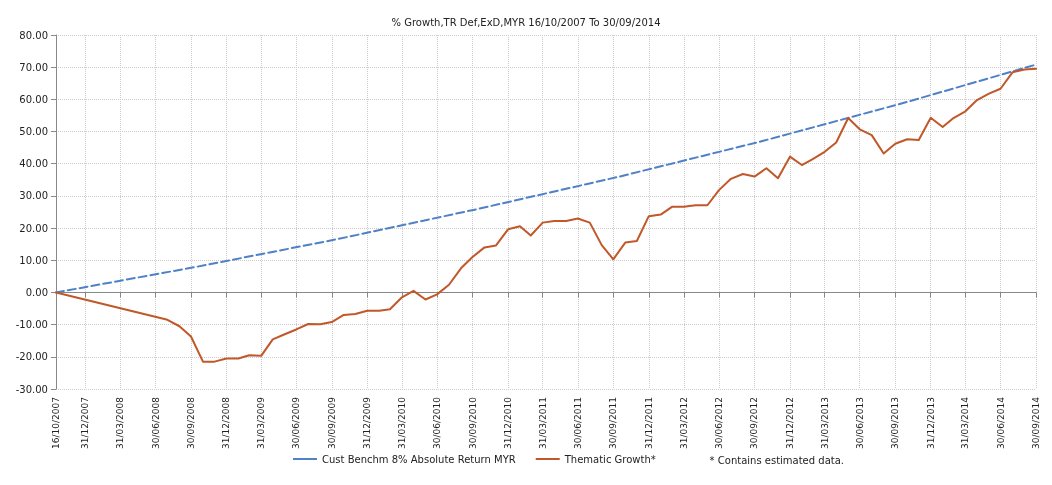  I want to click on y-tick-label: -30.00, so click(31, 389).